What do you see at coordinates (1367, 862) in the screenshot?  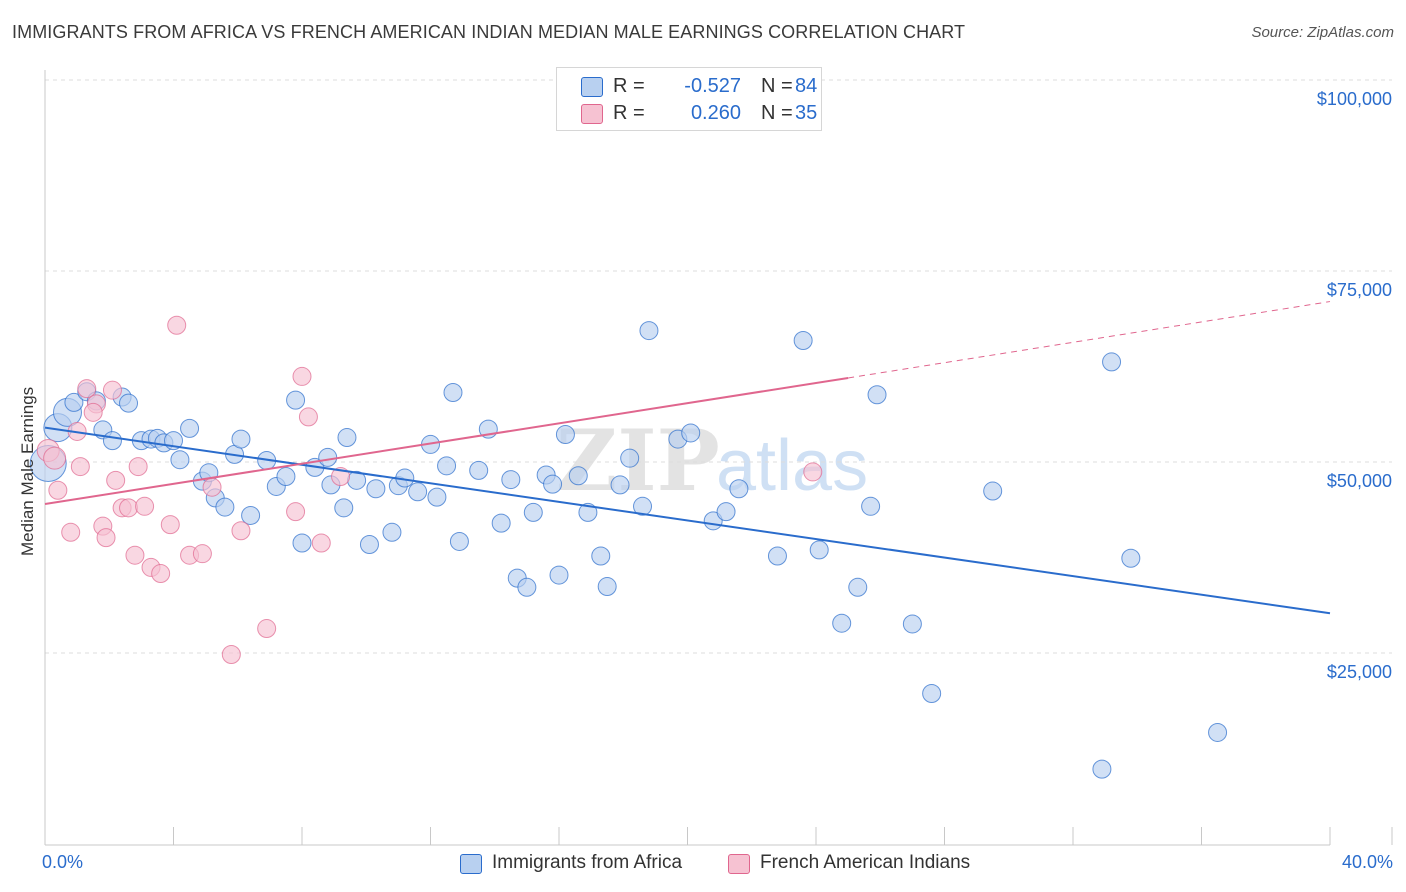 I see `x-tick-label: 40.0%` at bounding box center [1367, 862].